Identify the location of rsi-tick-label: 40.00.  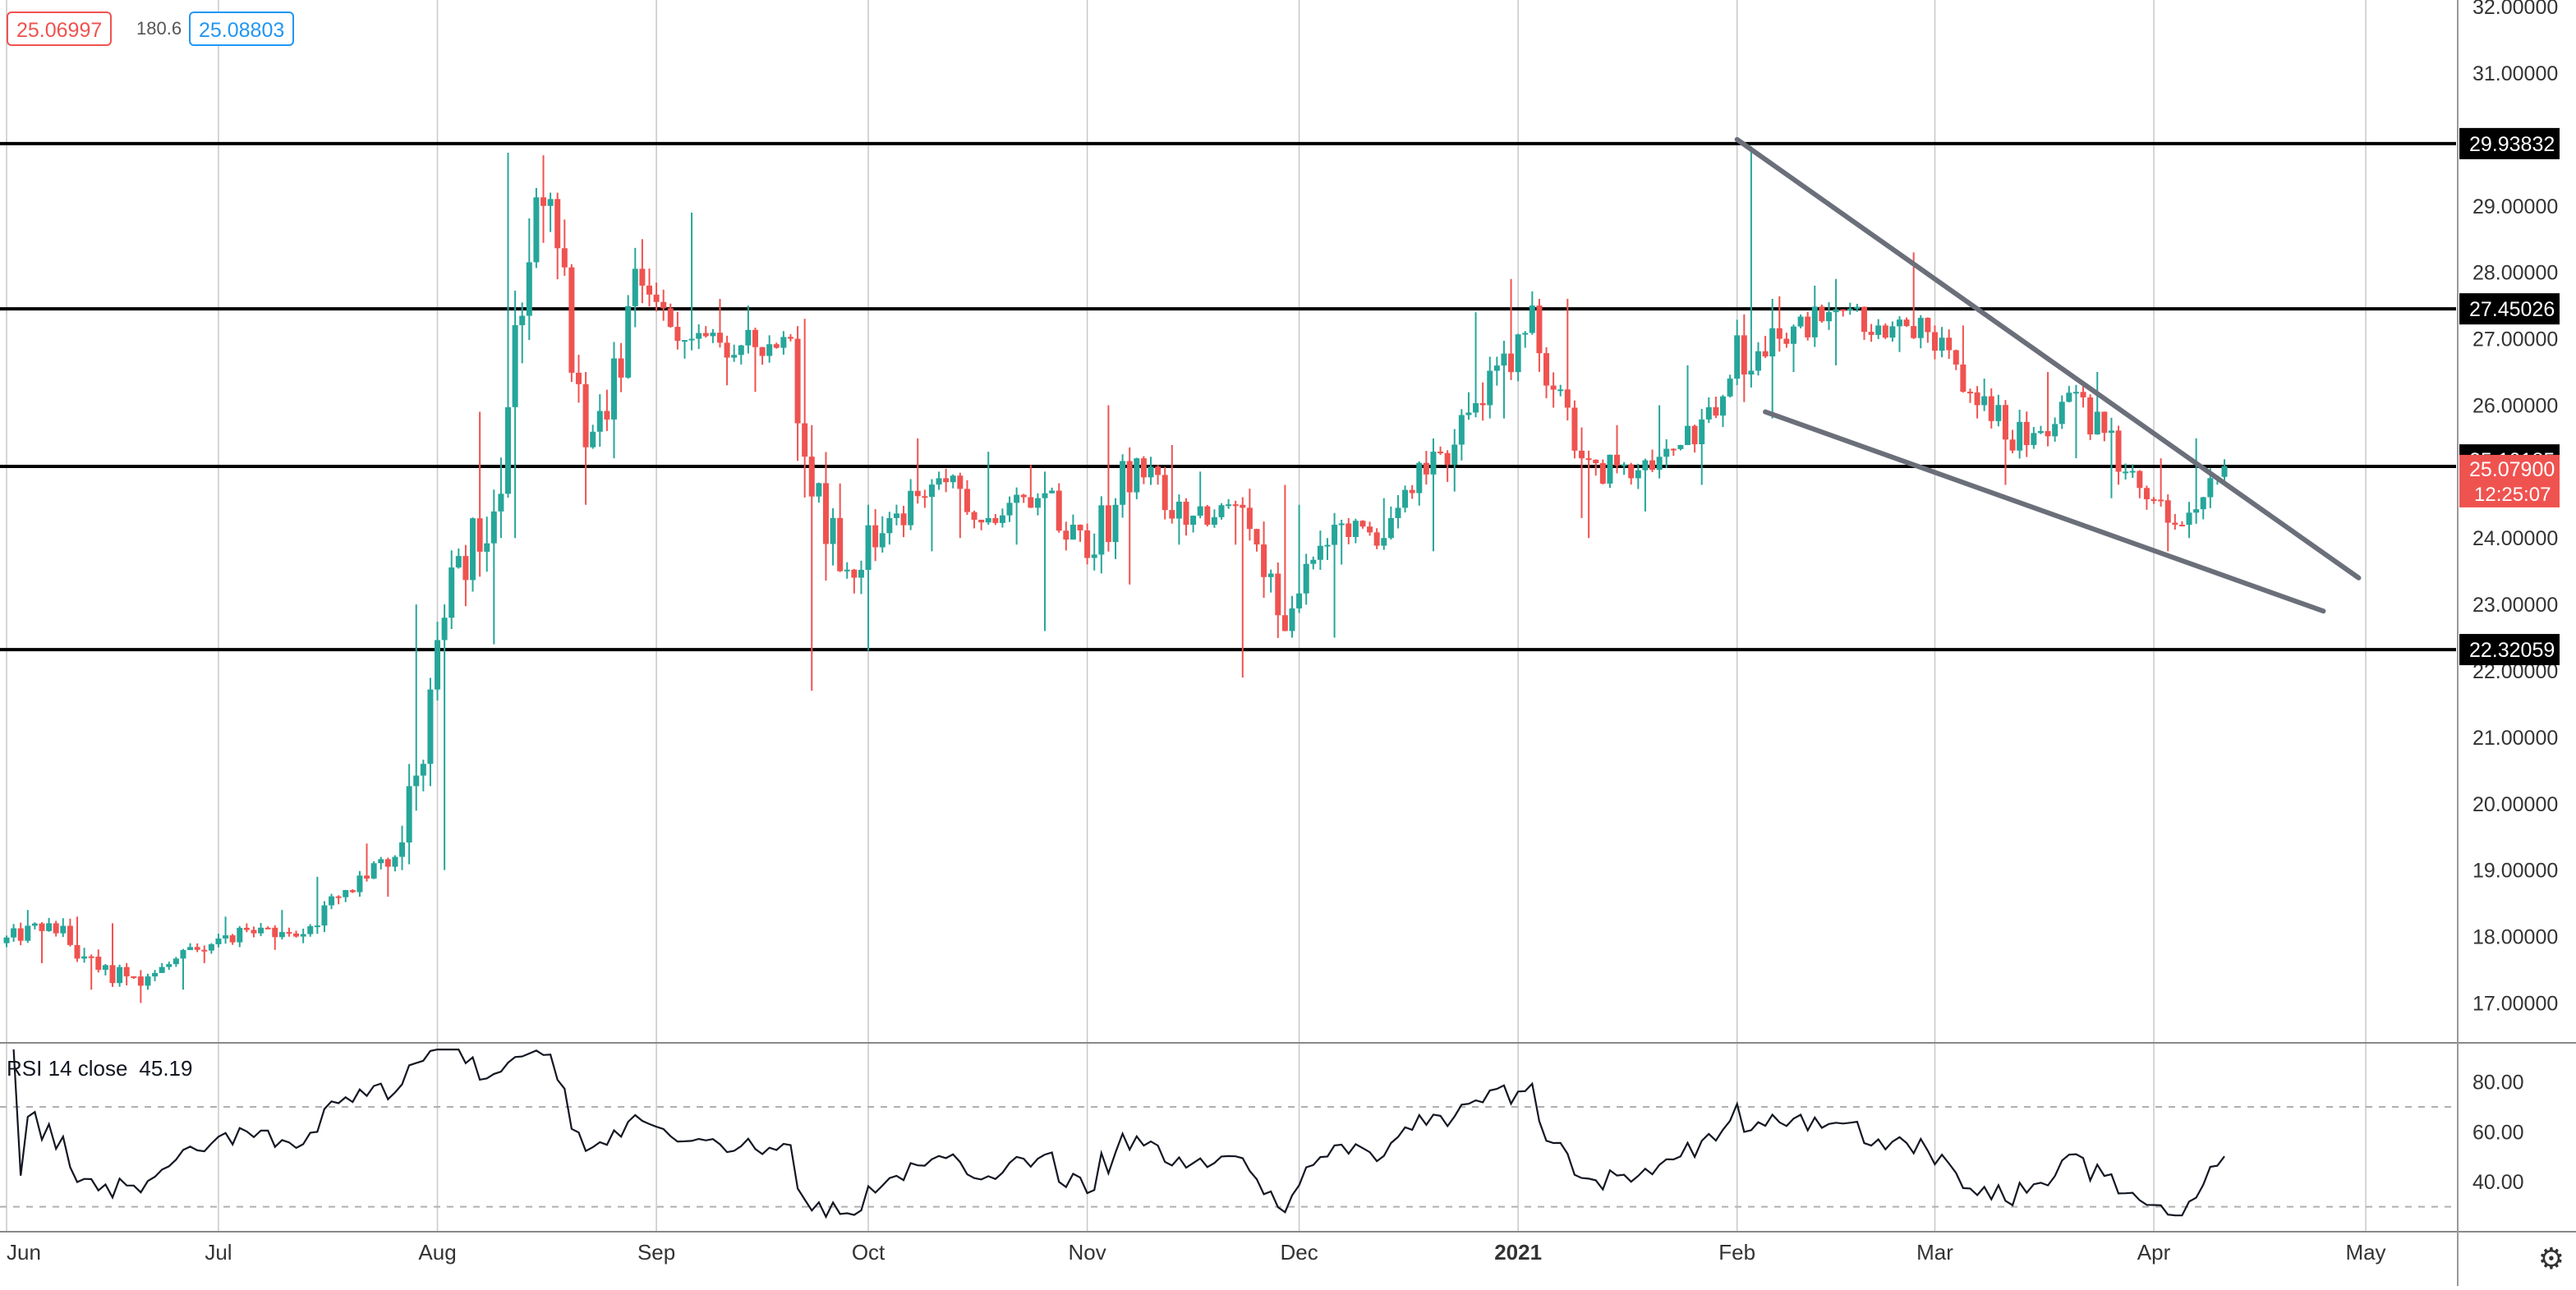
(2498, 1182).